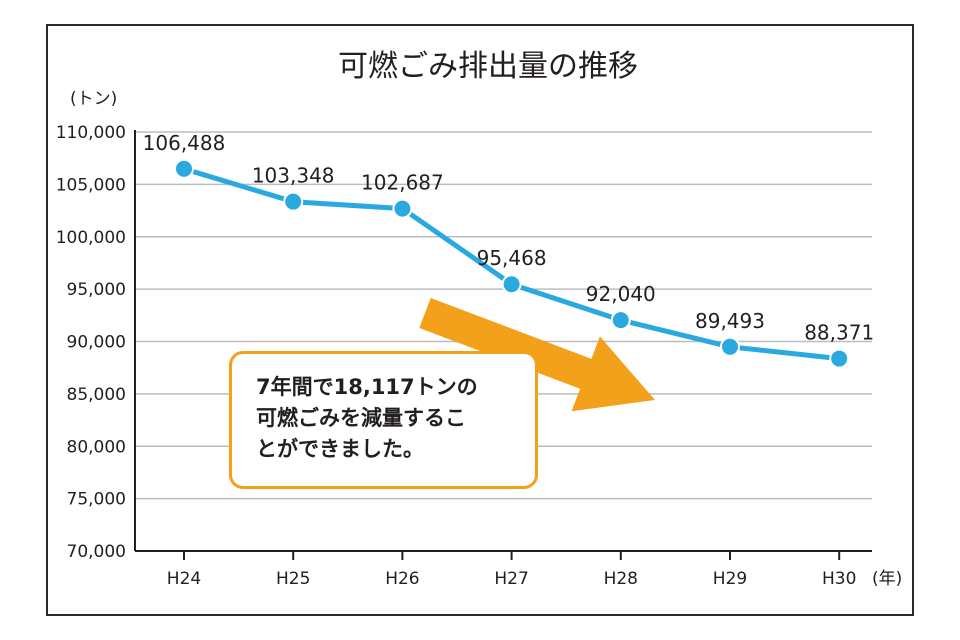  What do you see at coordinates (512, 258) in the screenshot?
I see `data-label: 95,468` at bounding box center [512, 258].